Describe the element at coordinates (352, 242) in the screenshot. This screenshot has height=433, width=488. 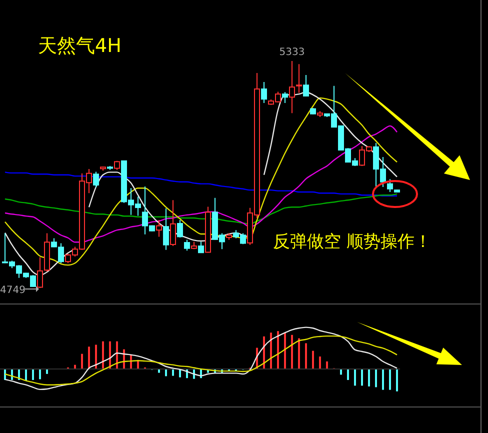
I see `annotation: 反弹做空 顺势操作！` at that location.